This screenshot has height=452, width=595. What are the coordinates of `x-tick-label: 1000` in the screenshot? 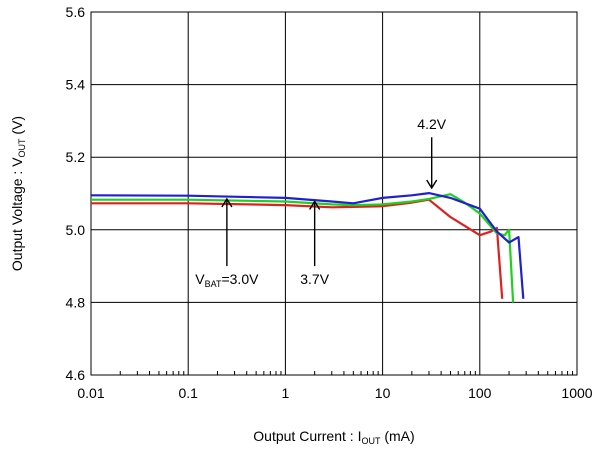 It's located at (576, 393).